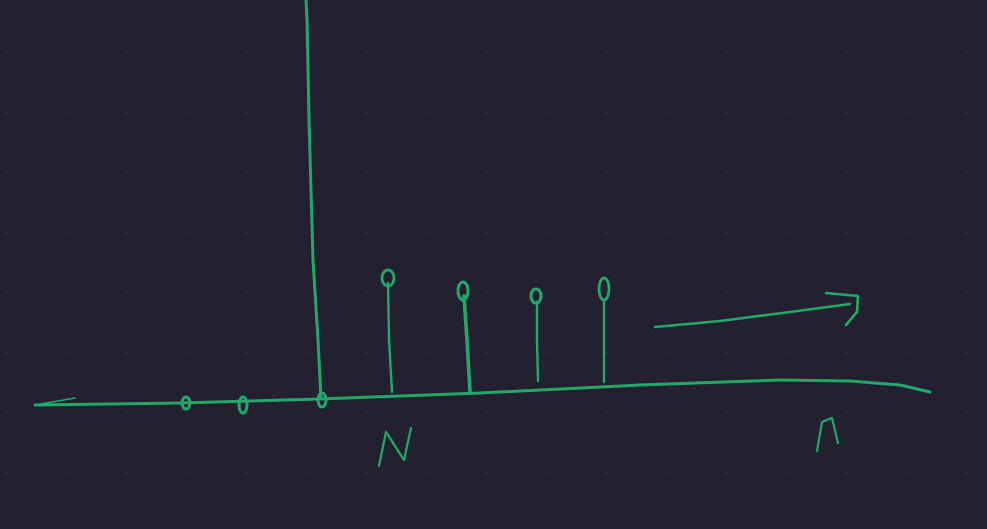  Describe the element at coordinates (482, 392) in the screenshot. I see `horizontal-axis` at that location.